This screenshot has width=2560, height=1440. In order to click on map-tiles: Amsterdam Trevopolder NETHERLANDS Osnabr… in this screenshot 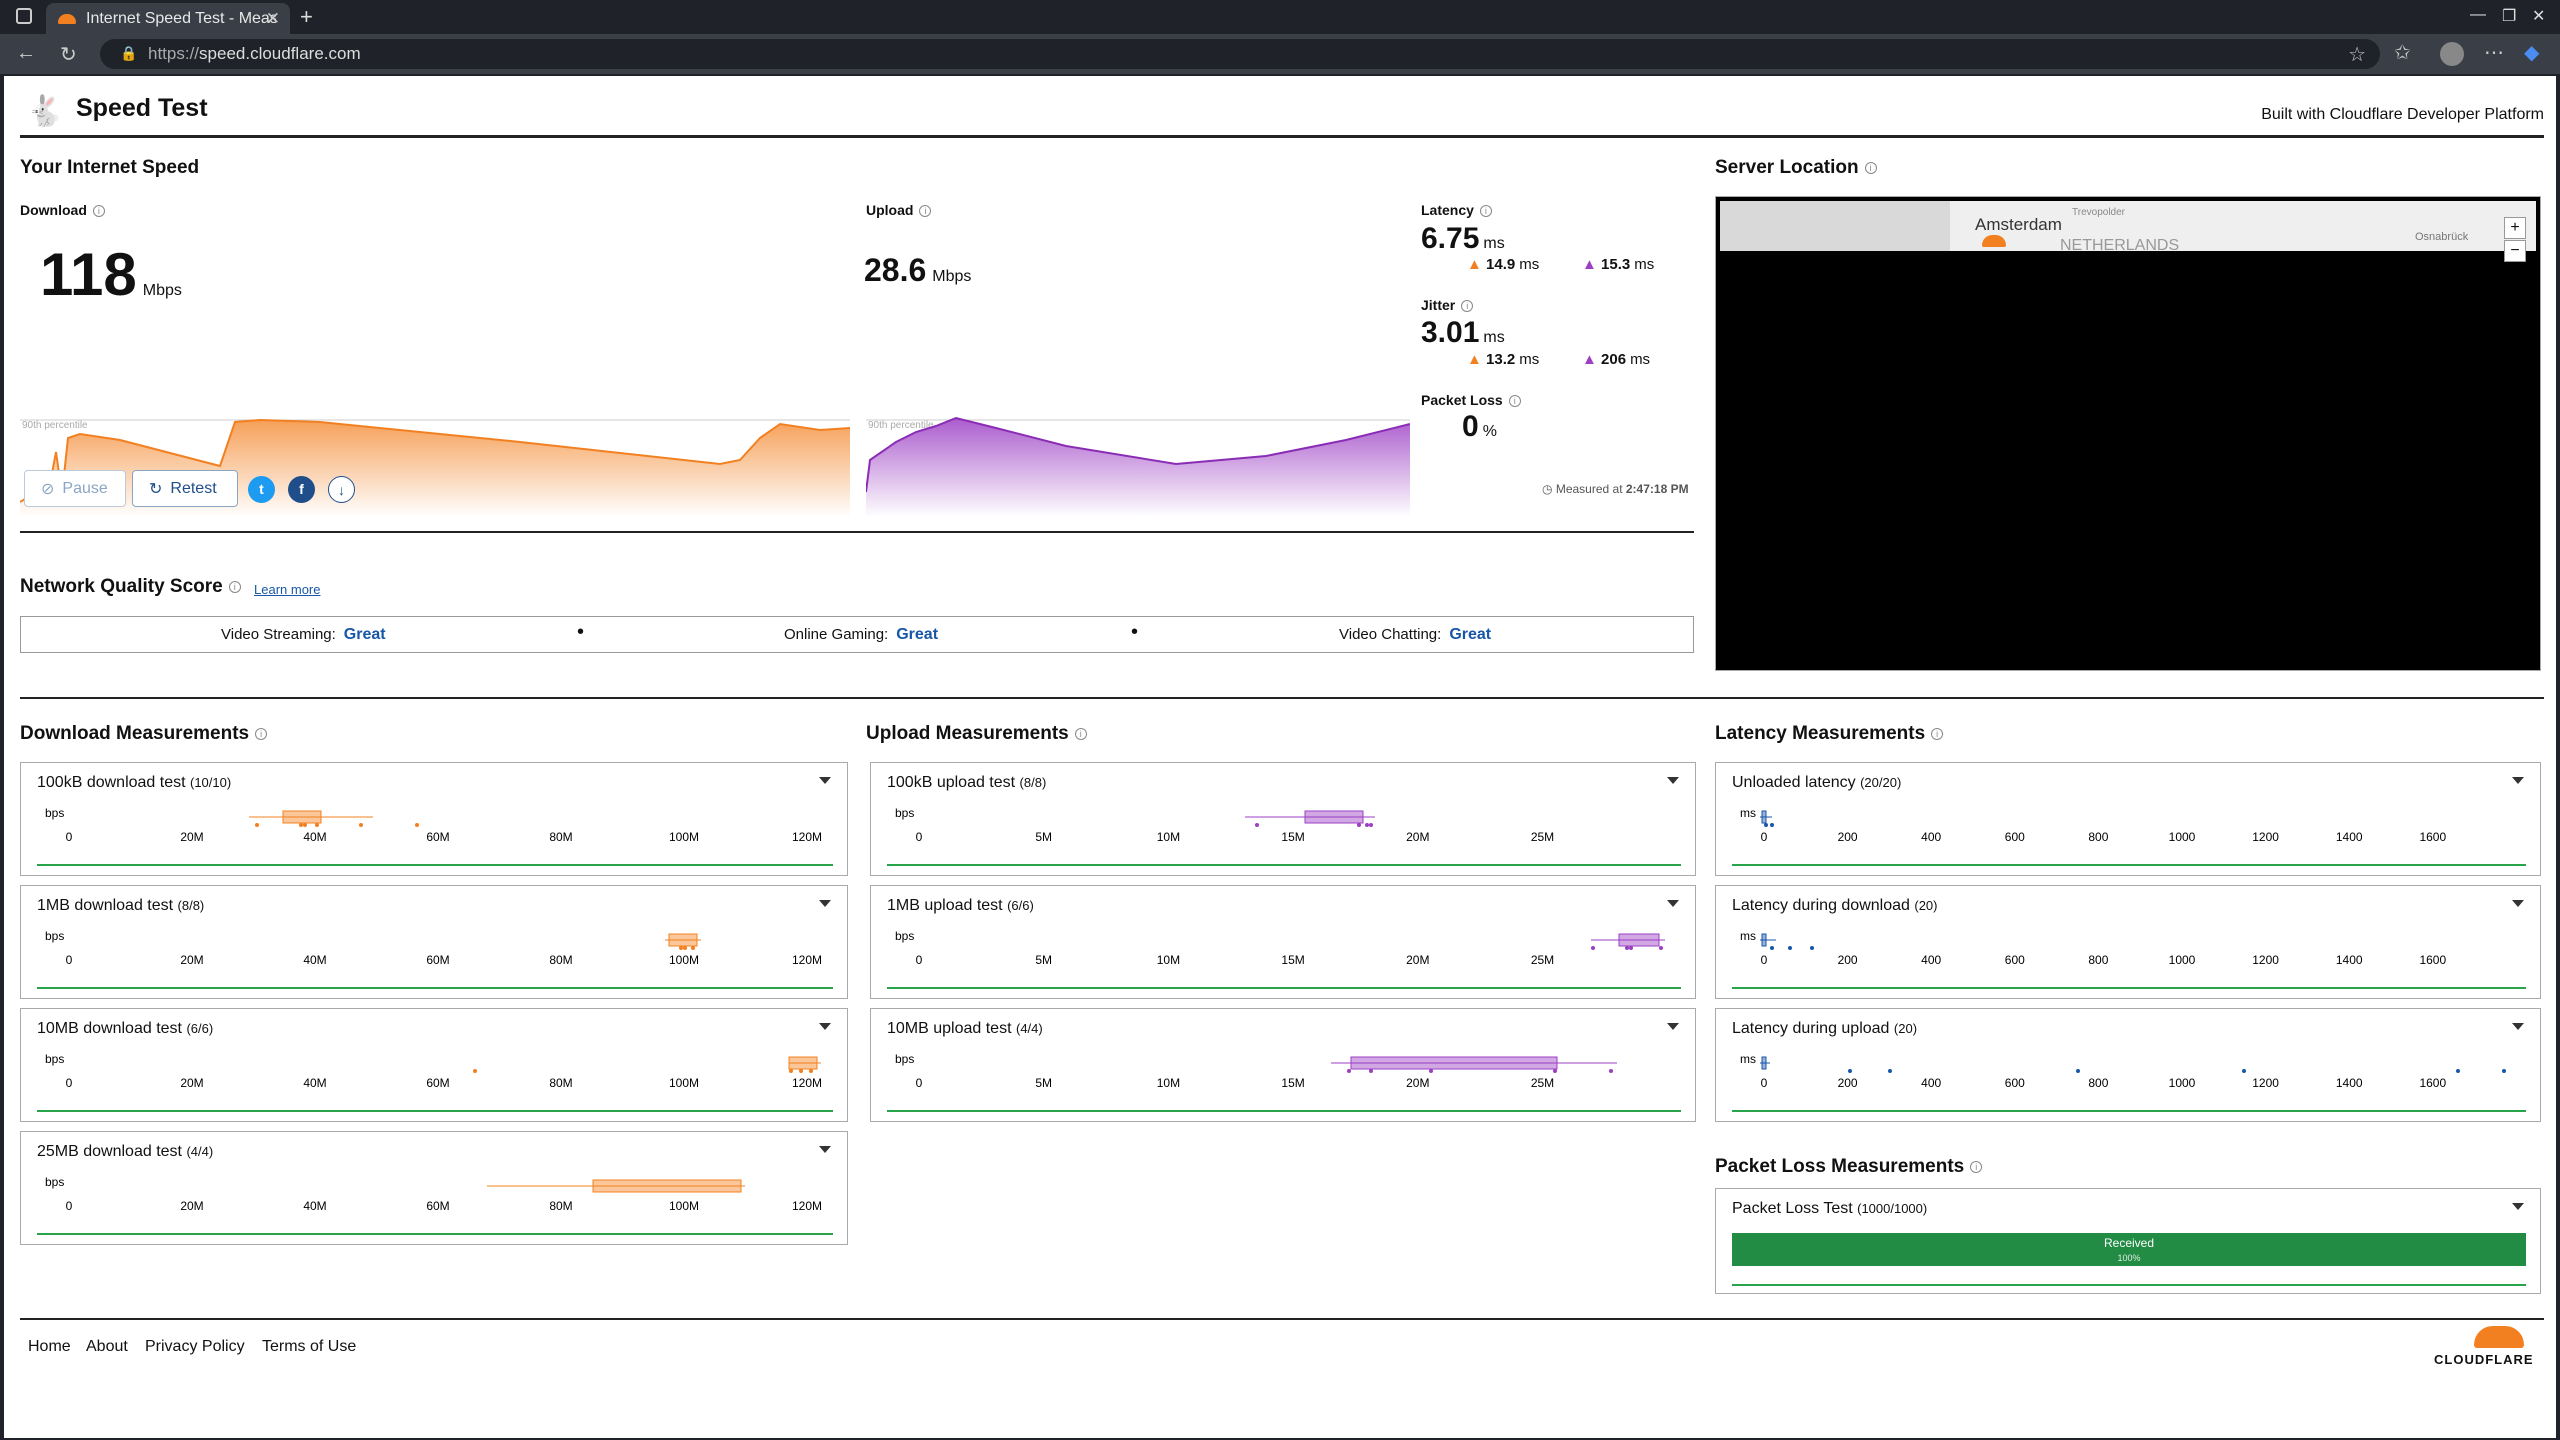, I will do `click(2128, 226)`.